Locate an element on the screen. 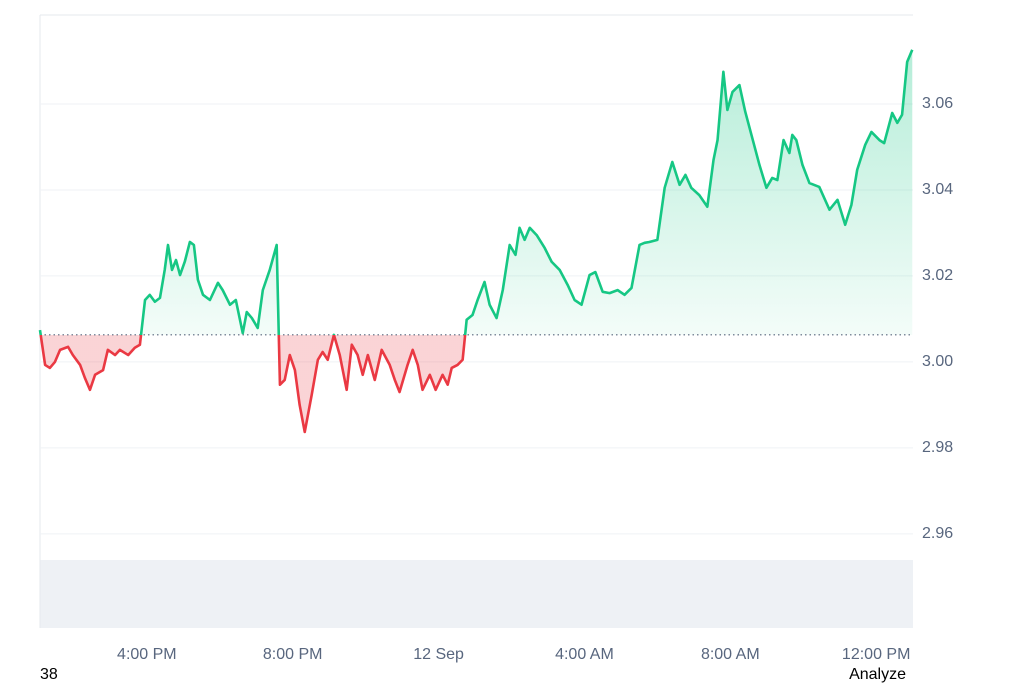 The height and width of the screenshot is (683, 1024). y-tick-label: 3.06 is located at coordinates (937, 103).